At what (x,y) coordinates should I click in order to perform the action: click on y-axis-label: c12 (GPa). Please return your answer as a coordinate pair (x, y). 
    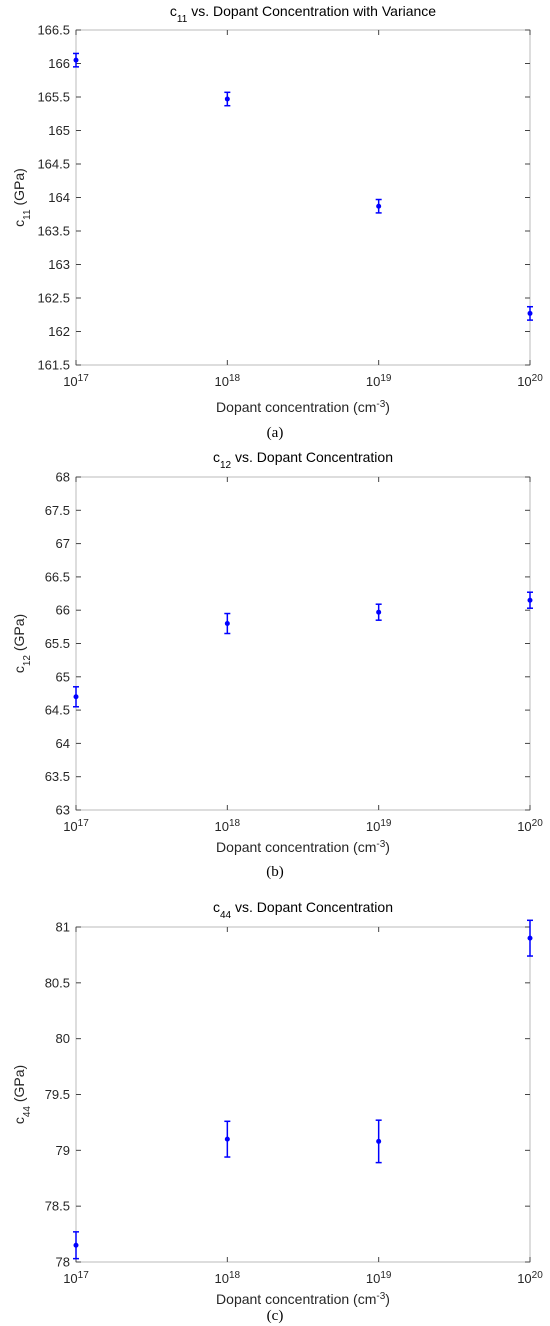
    Looking at the image, I should click on (22, 643).